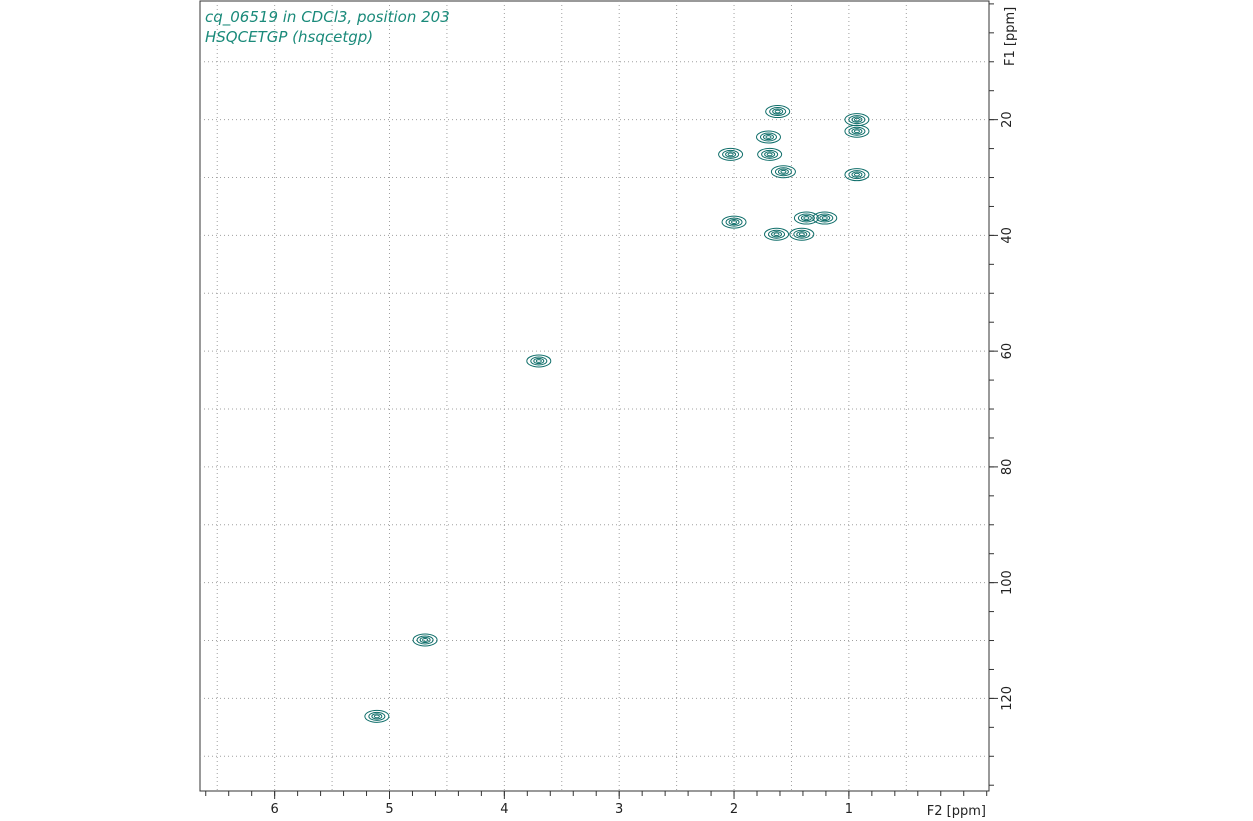 The height and width of the screenshot is (821, 1253). What do you see at coordinates (619, 809) in the screenshot?
I see `x-tick-label: 3` at bounding box center [619, 809].